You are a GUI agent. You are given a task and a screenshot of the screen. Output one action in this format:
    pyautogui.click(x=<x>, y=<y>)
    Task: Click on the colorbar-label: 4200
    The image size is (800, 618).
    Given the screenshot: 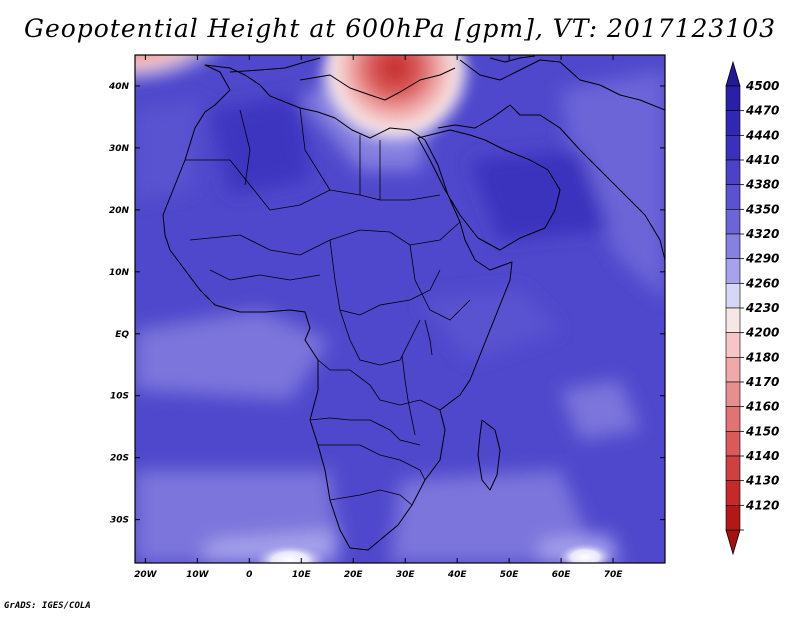 What is the action you would take?
    pyautogui.click(x=762, y=333)
    